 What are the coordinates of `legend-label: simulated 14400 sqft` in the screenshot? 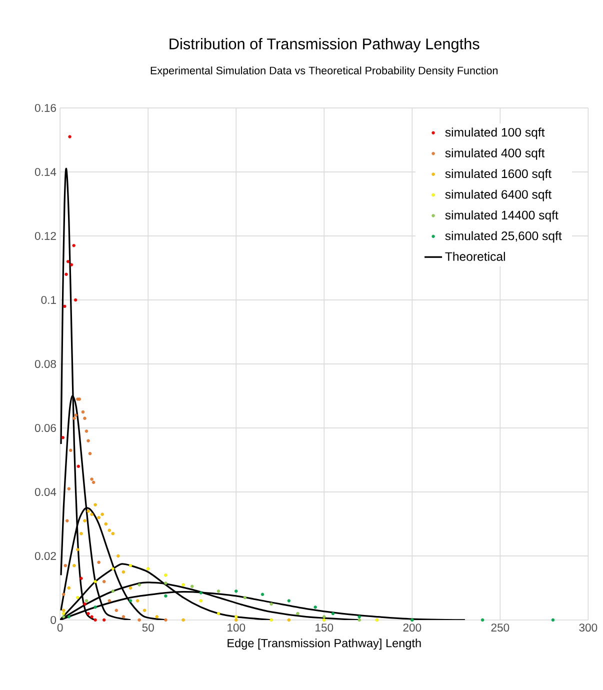 It's located at (501, 216).